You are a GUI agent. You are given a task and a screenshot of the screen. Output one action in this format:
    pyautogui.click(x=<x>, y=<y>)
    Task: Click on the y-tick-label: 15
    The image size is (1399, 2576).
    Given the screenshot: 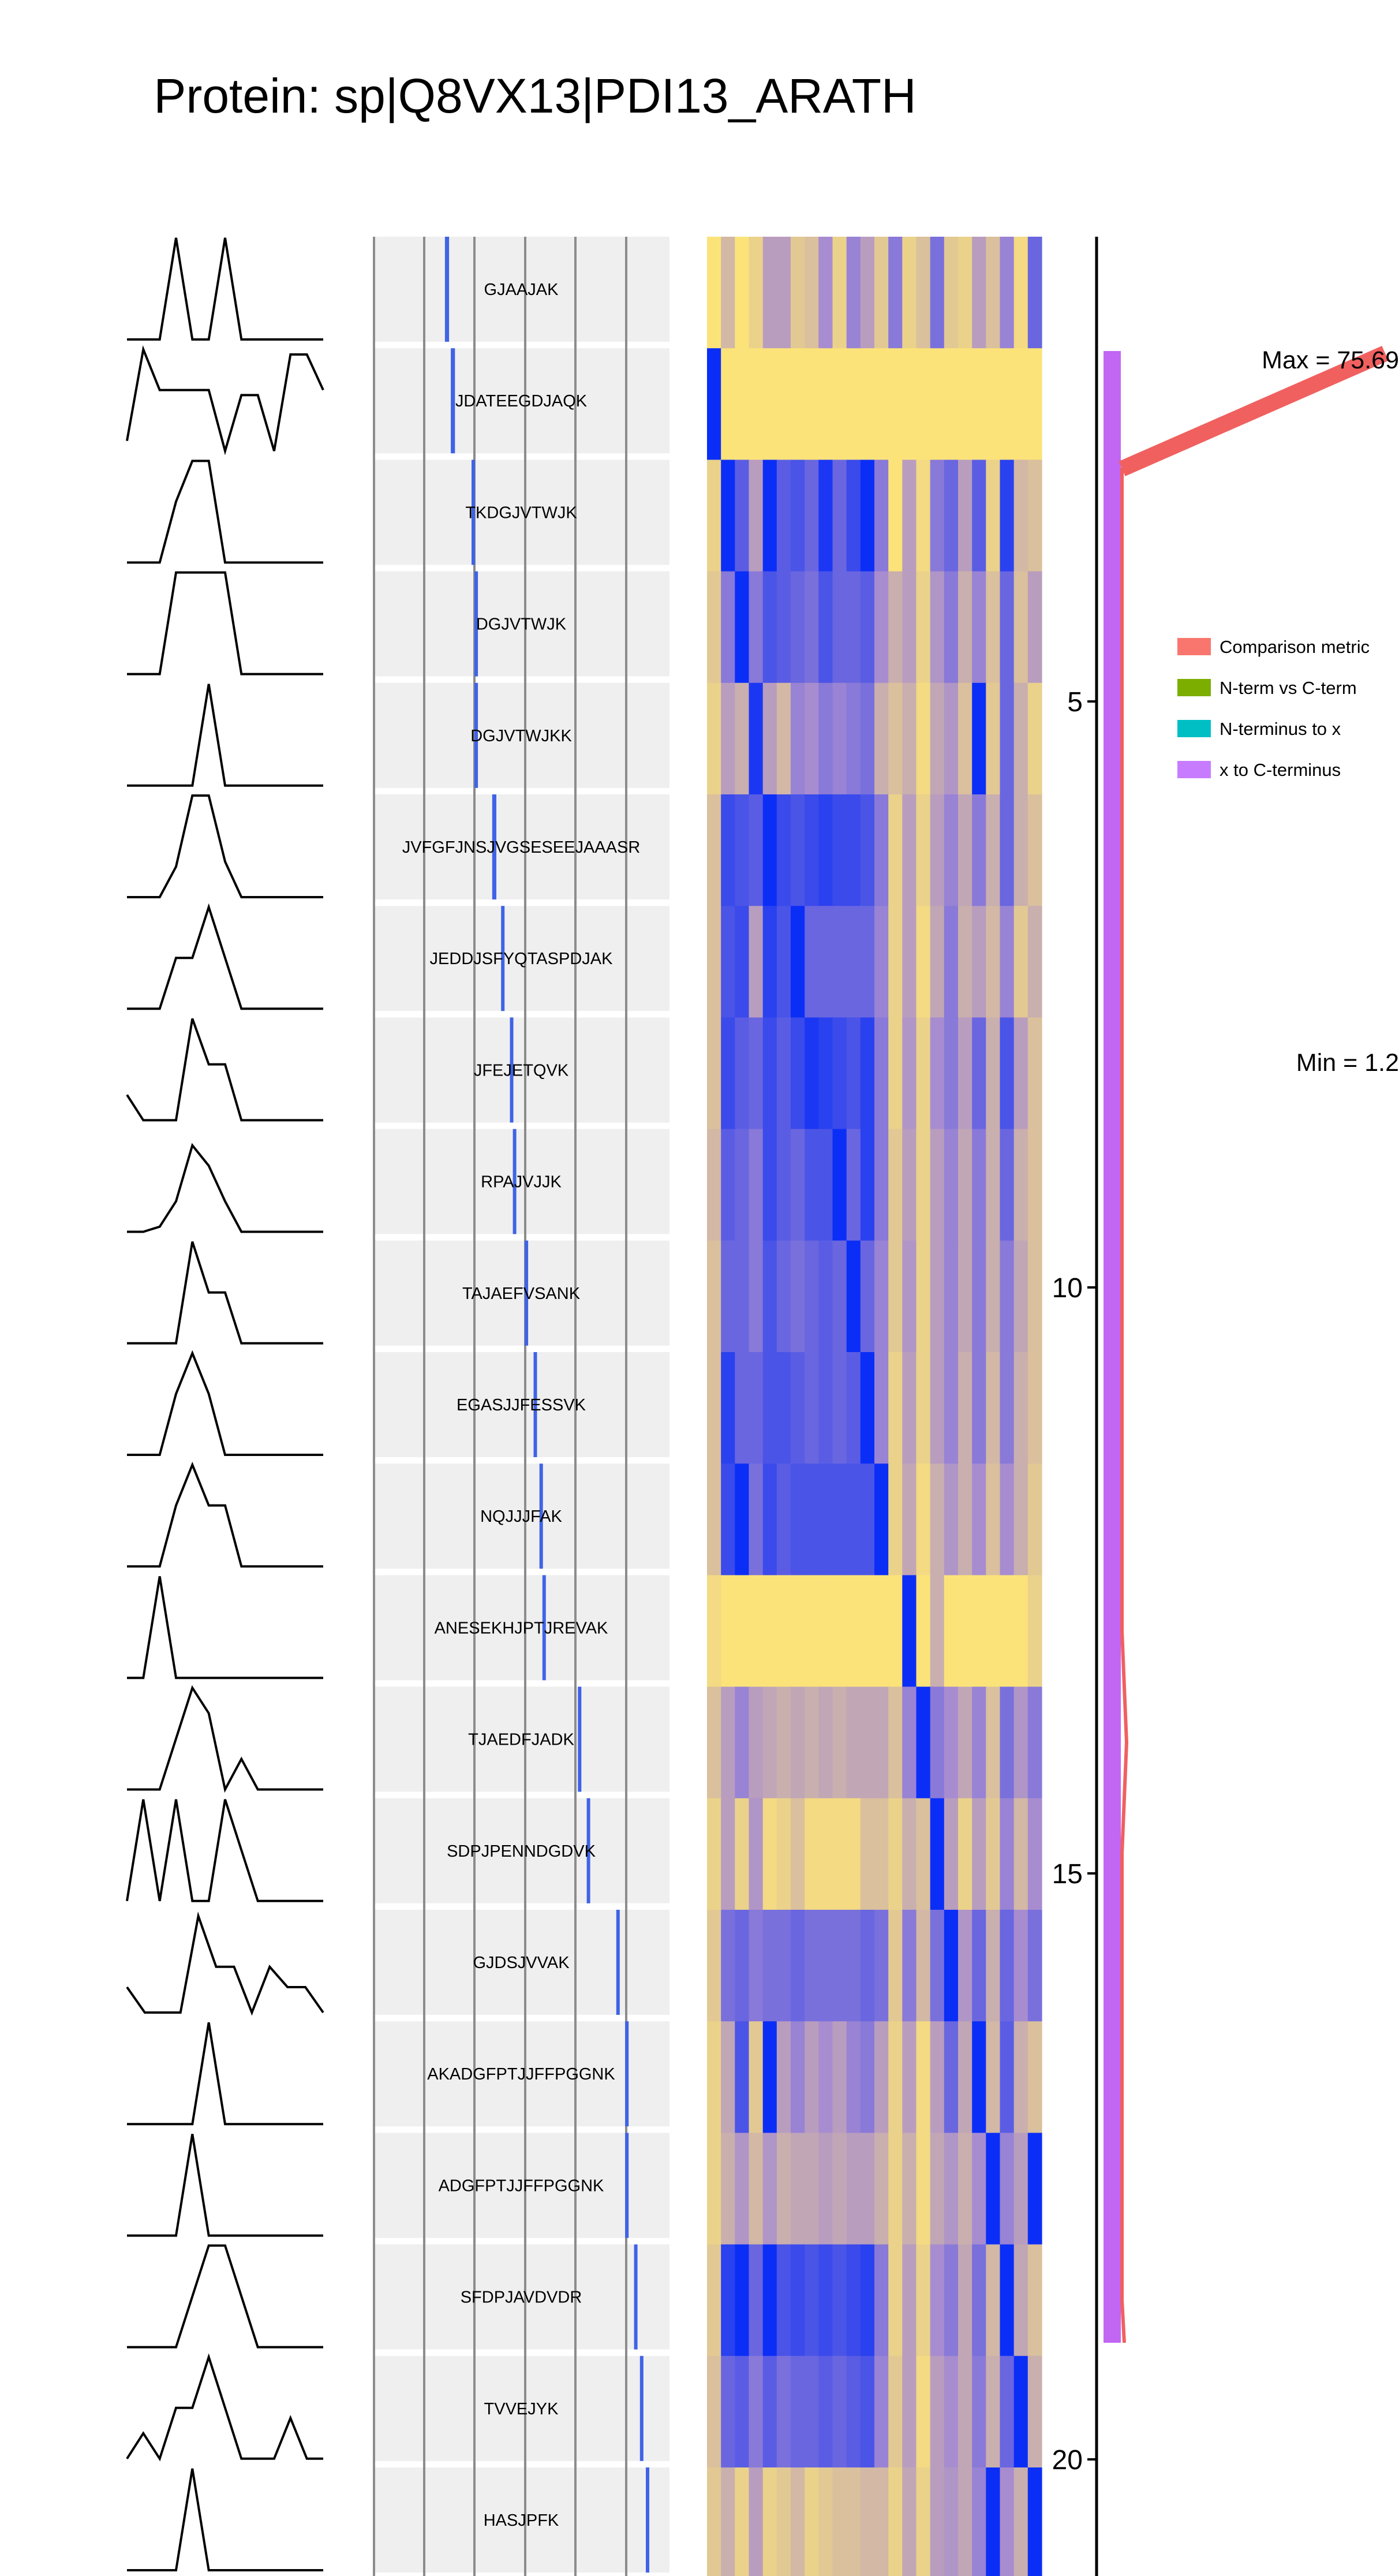 What is the action you would take?
    pyautogui.click(x=1067, y=1874)
    